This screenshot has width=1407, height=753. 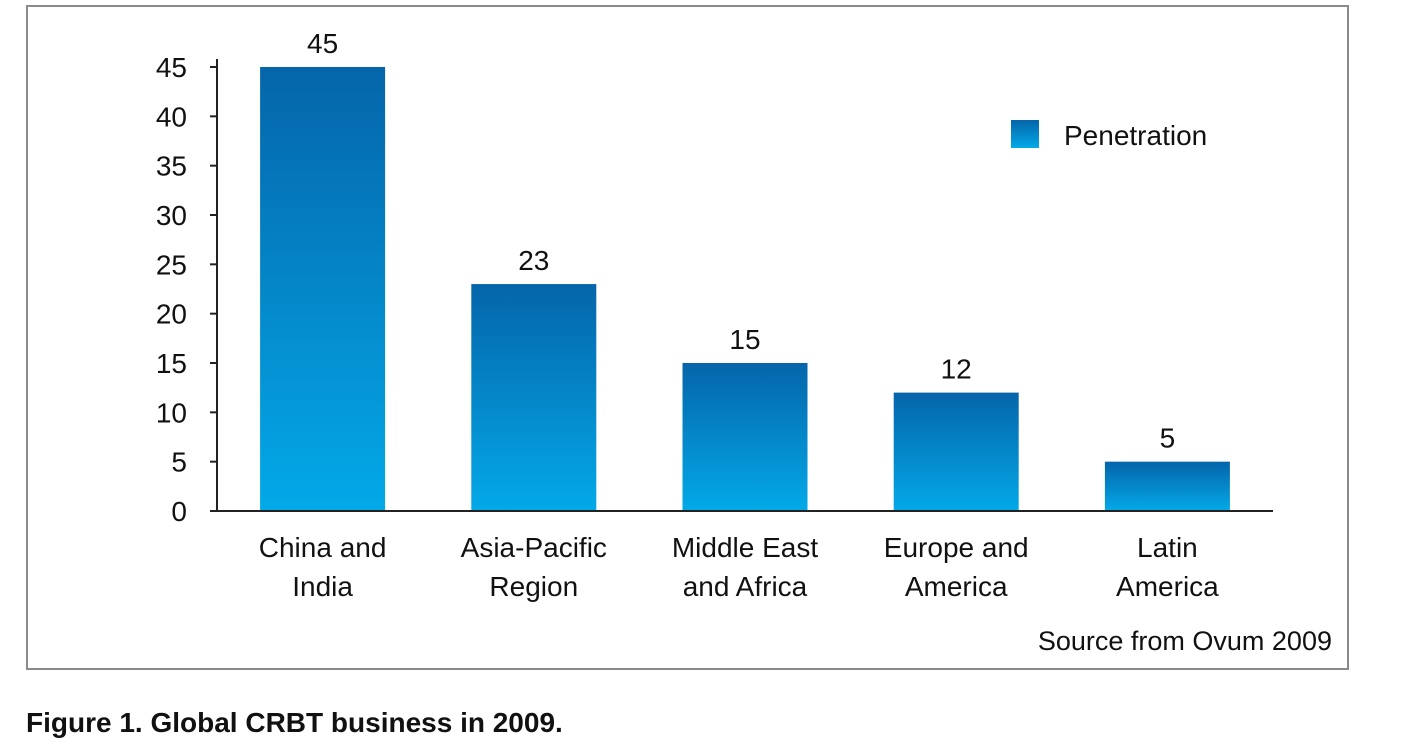 I want to click on bar-value-label: 45, so click(x=322, y=43).